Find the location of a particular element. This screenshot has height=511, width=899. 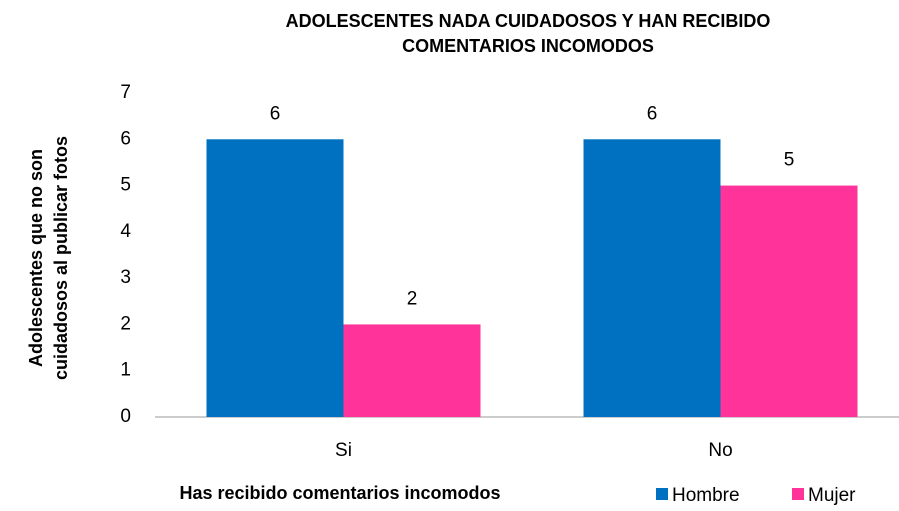

y-tick-label: 6 is located at coordinates (125, 138).